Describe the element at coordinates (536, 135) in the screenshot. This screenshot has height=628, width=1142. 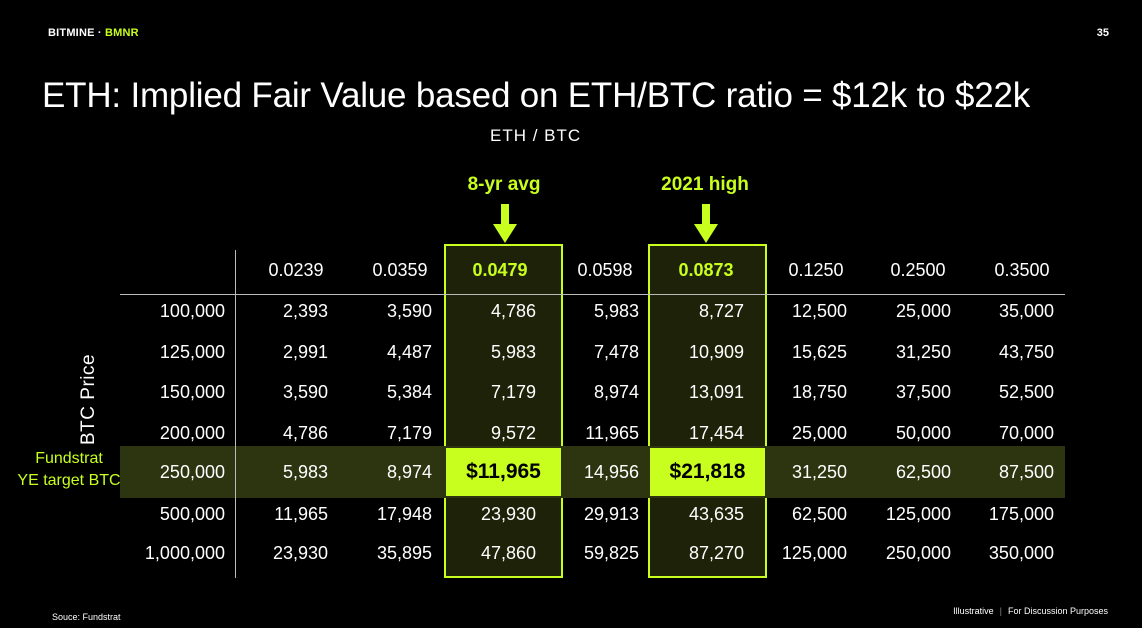
I see `eth-btc-axis-label: ETH / BTC` at that location.